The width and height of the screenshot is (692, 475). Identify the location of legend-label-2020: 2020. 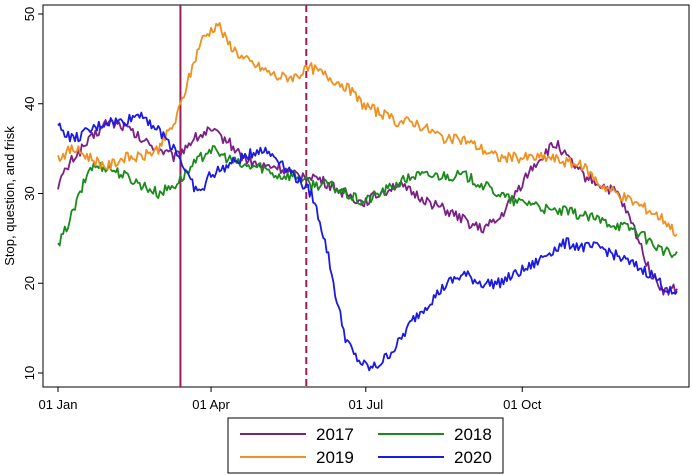
(473, 457).